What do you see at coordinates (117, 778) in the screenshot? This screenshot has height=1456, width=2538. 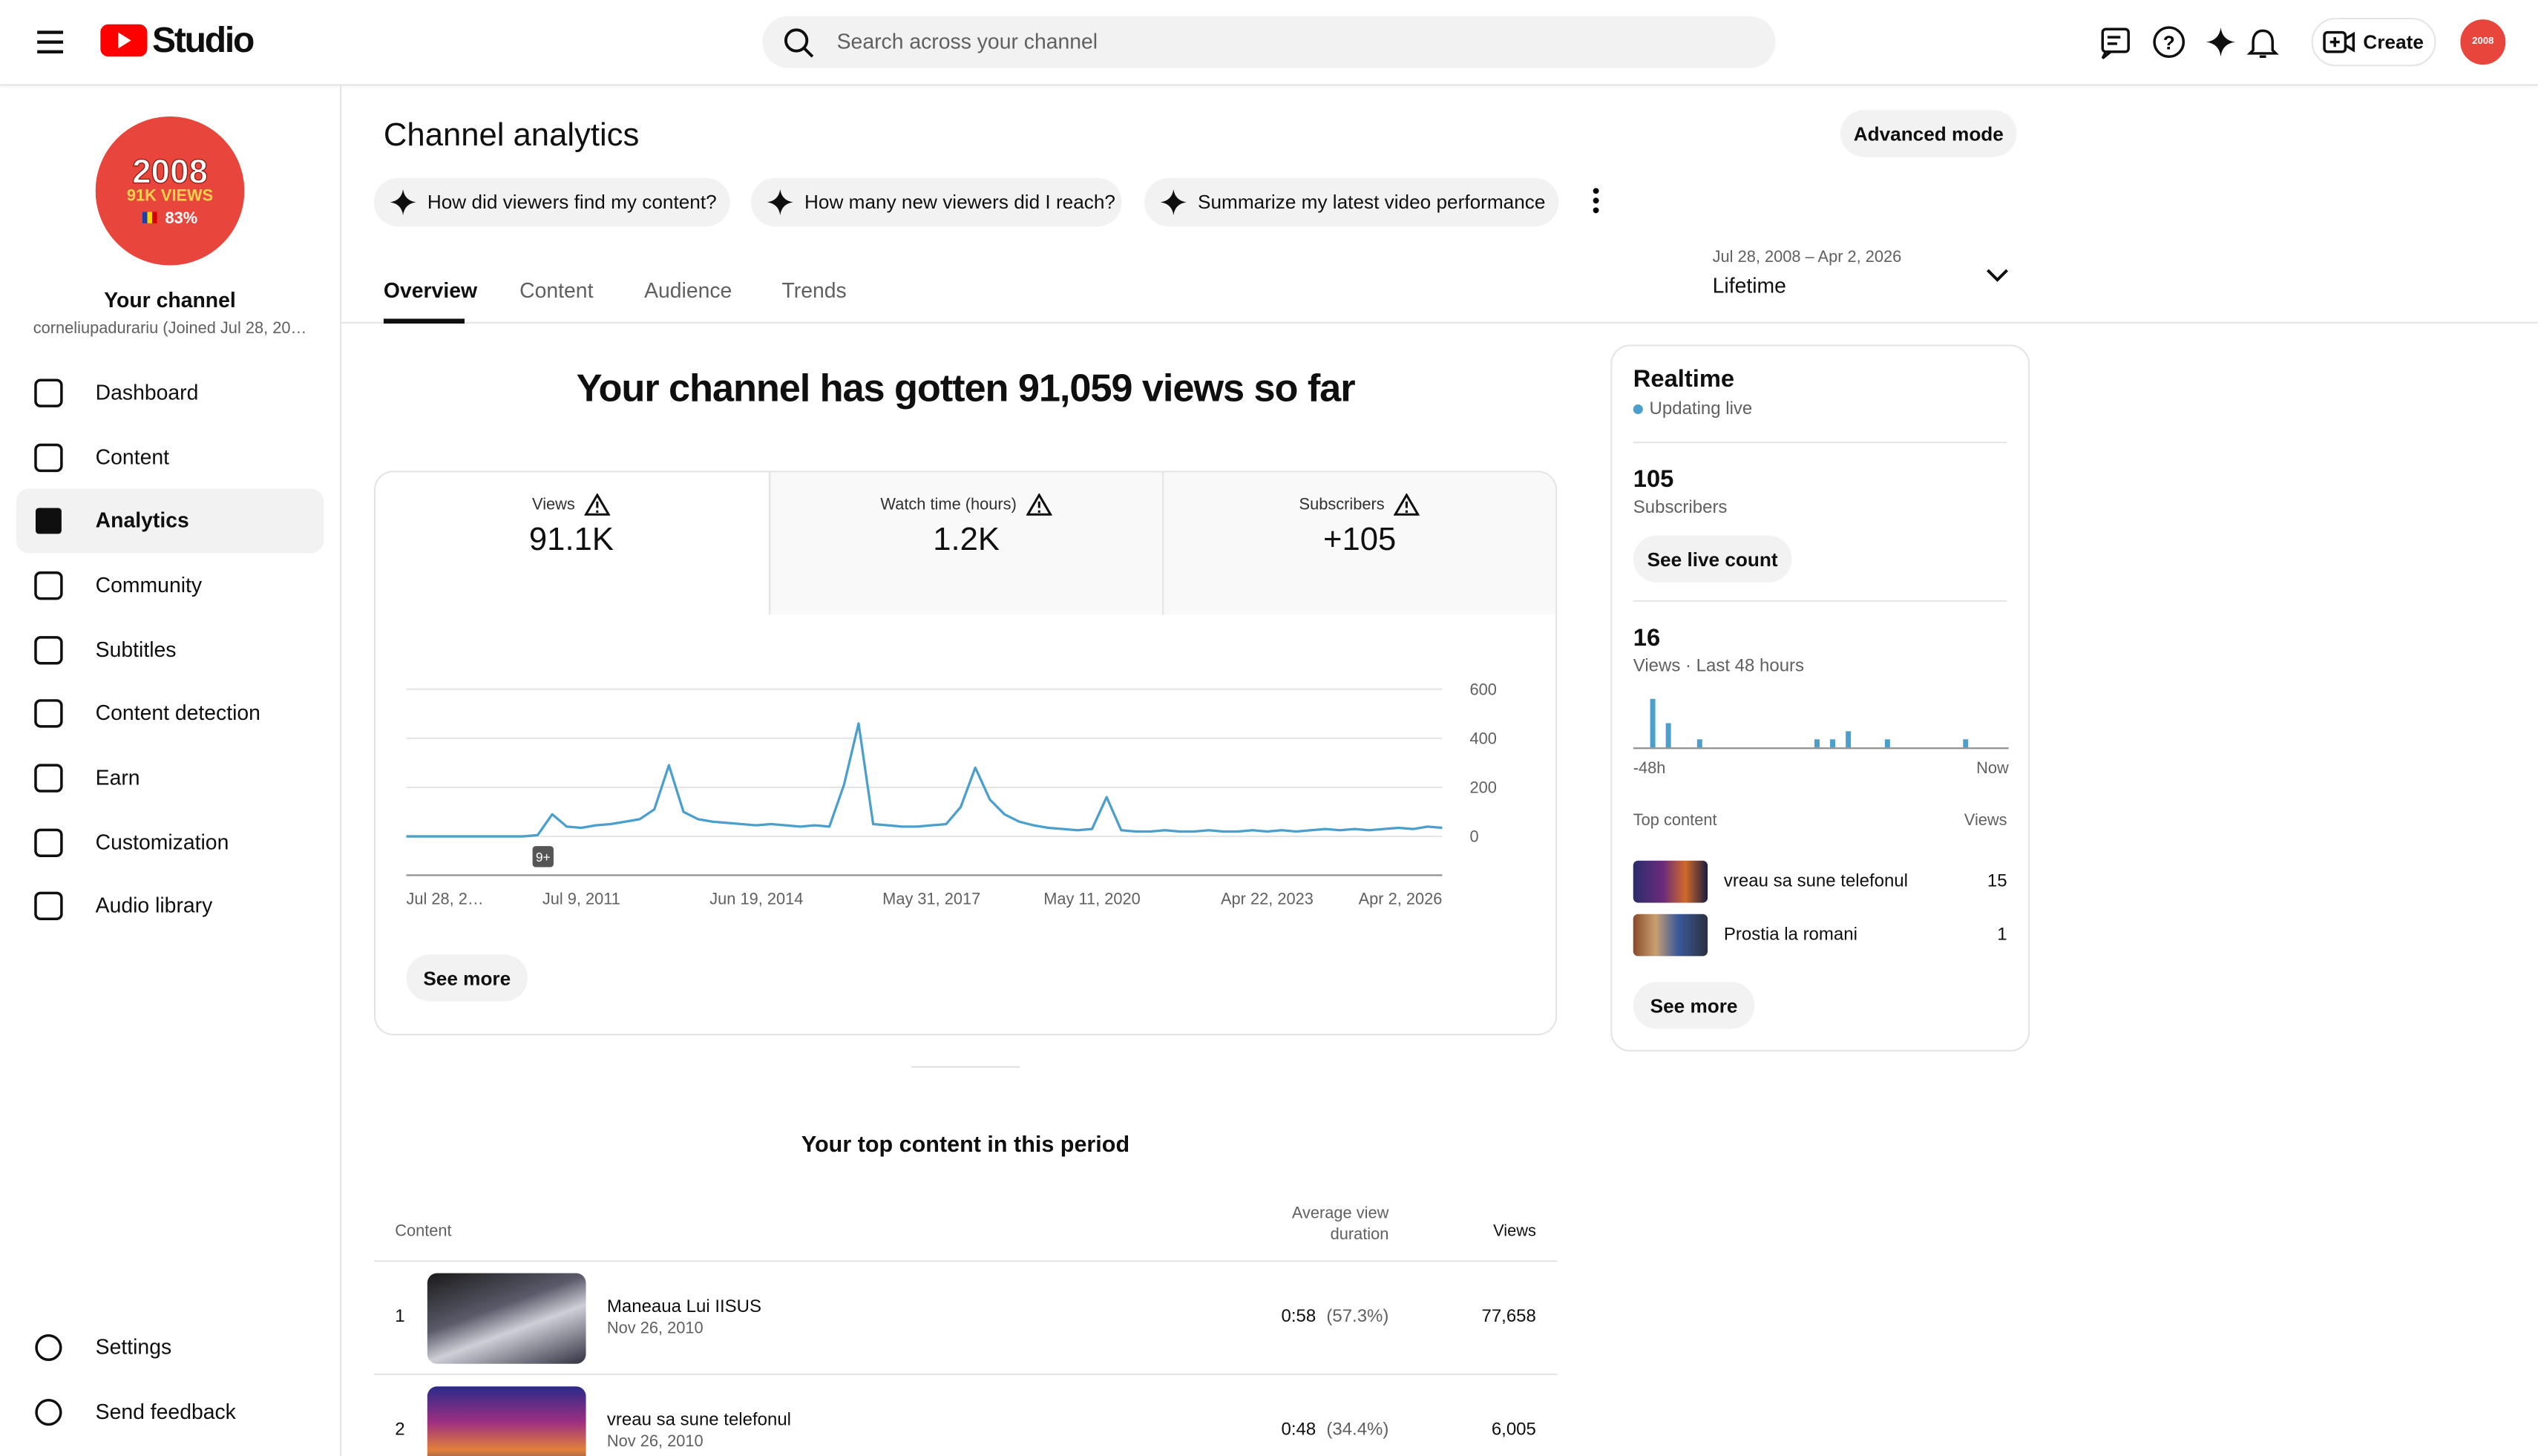 I see `nav-label: Earn` at bounding box center [117, 778].